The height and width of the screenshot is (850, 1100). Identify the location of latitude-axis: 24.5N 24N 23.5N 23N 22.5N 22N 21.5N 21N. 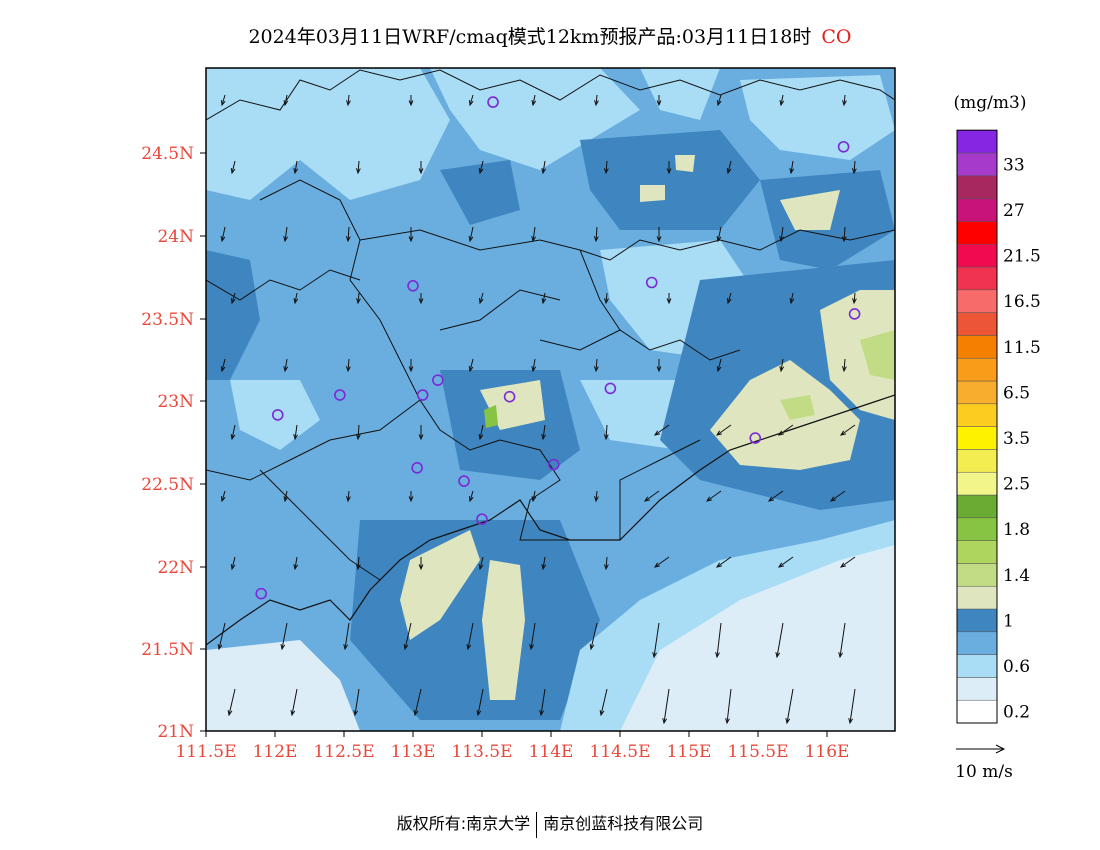
(173, 443).